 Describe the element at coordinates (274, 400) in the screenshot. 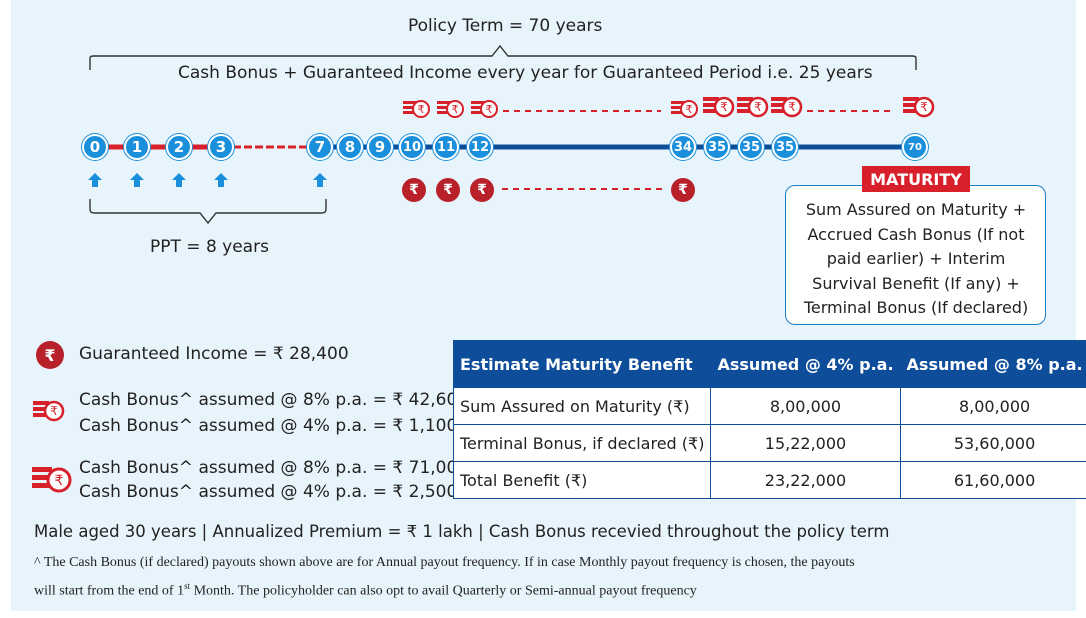

I see `legend-cash-bonus-small-8: Cash Bonus^ assumed @ 8% p.a. = ₹ 42,600` at that location.